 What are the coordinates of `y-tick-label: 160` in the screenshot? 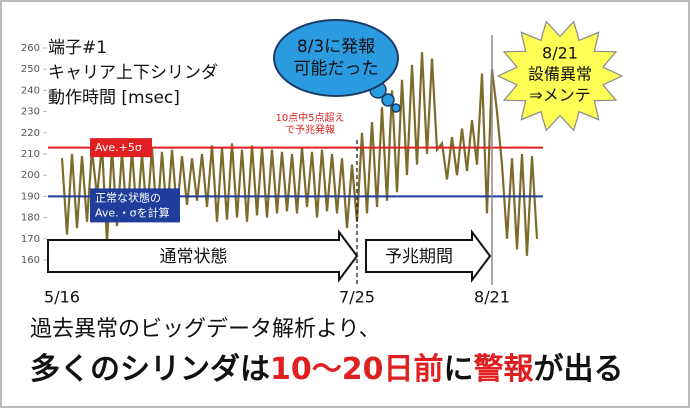 It's located at (30, 260).